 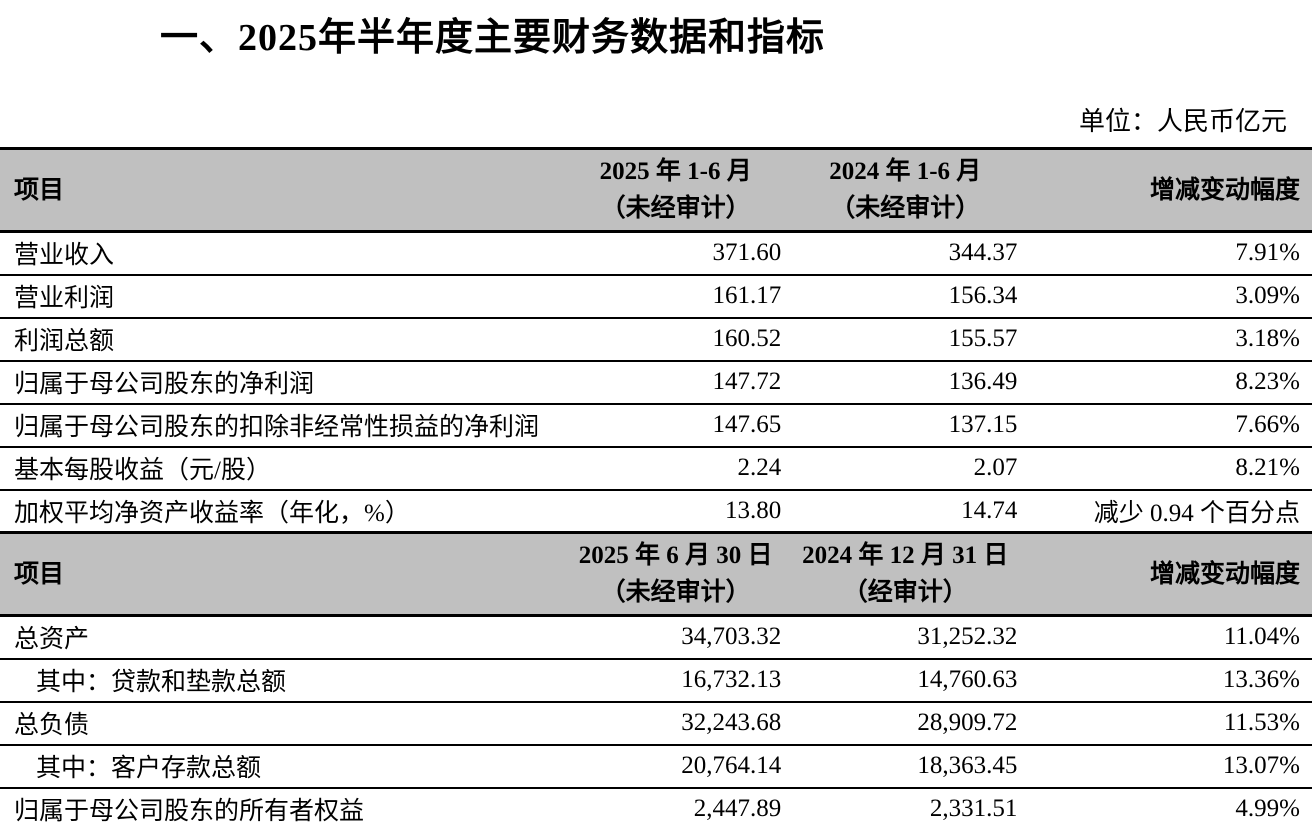 What do you see at coordinates (282, 511) in the screenshot?
I see `row-item-label: 加权平均净资产收益率（年化，%）` at bounding box center [282, 511].